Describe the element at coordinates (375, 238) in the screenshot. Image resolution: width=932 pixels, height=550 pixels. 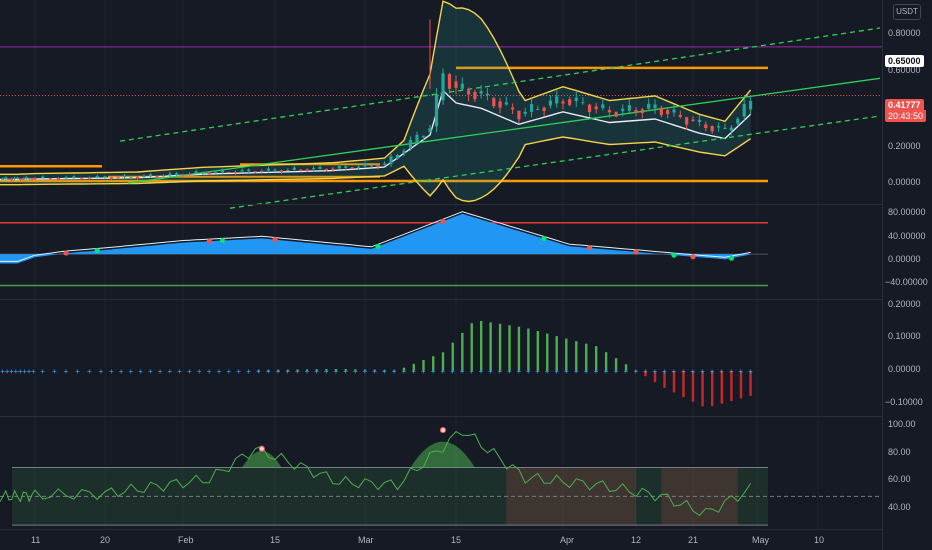
I see `oscillator-area` at that location.